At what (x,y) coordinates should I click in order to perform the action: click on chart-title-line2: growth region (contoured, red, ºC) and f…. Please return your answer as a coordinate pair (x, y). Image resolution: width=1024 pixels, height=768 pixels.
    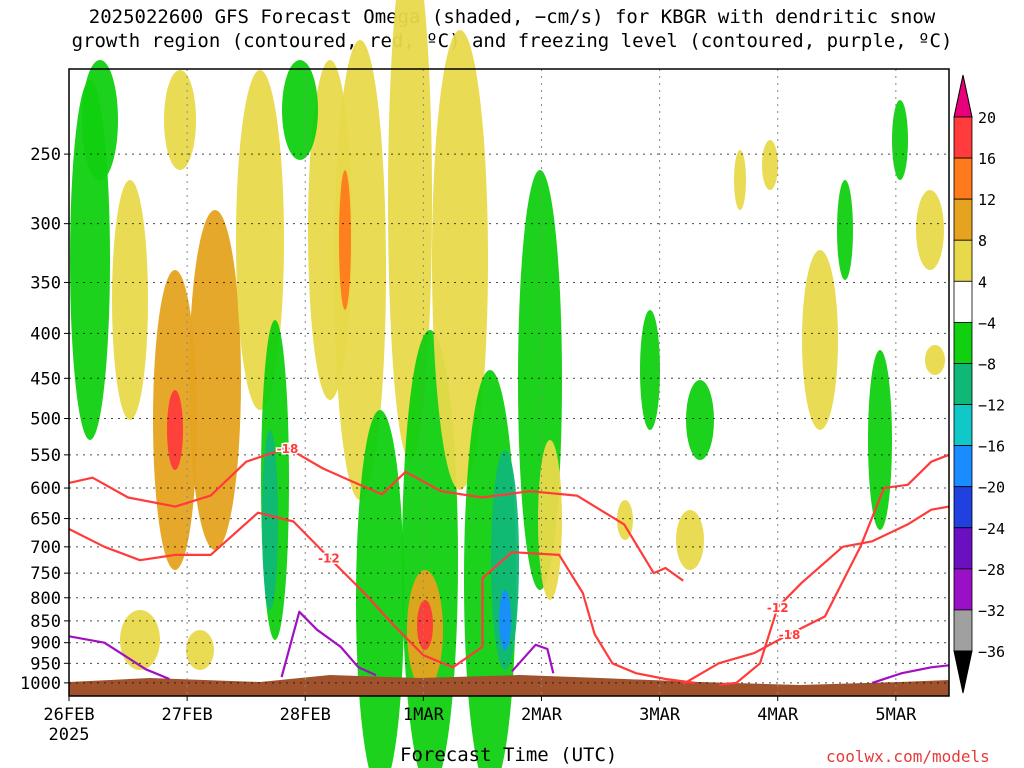
    Looking at the image, I should click on (512, 41).